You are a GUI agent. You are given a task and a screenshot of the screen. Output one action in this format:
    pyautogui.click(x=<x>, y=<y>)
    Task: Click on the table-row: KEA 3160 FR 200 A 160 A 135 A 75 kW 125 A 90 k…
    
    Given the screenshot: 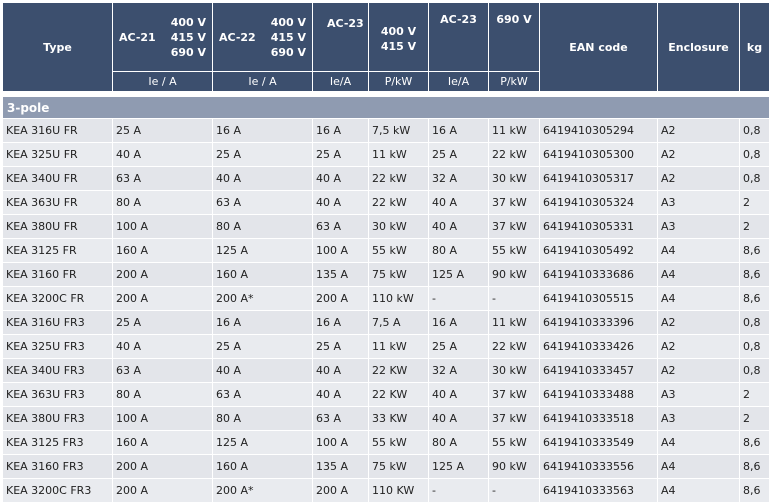 What is the action you would take?
    pyautogui.click(x=386, y=274)
    